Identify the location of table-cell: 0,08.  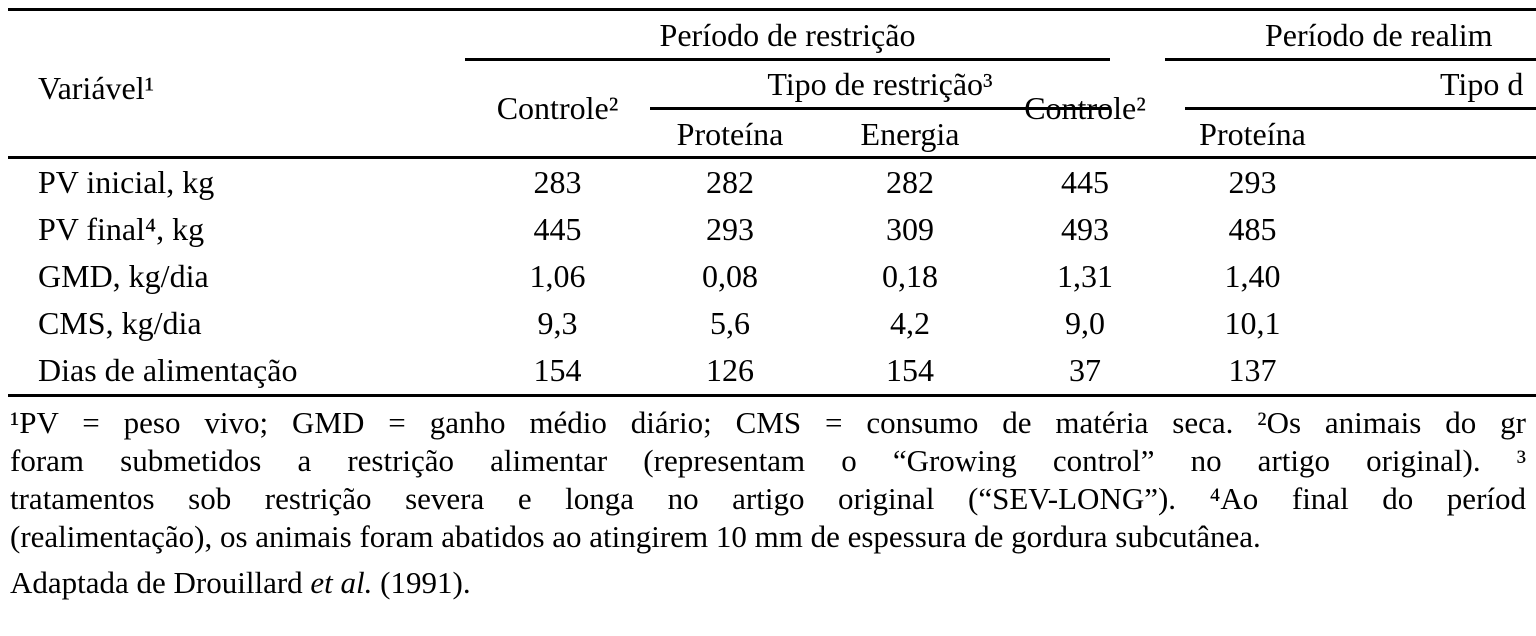
(730, 276).